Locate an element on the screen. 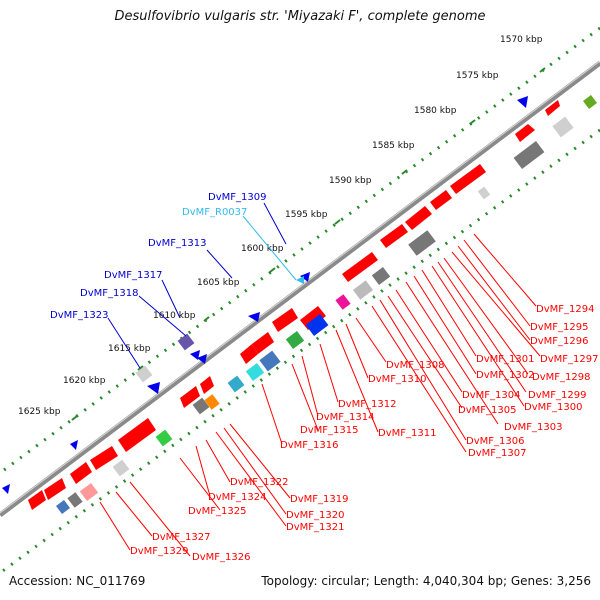 This screenshot has height=600, width=600. gene-label: DvMF_1313 is located at coordinates (177, 243).